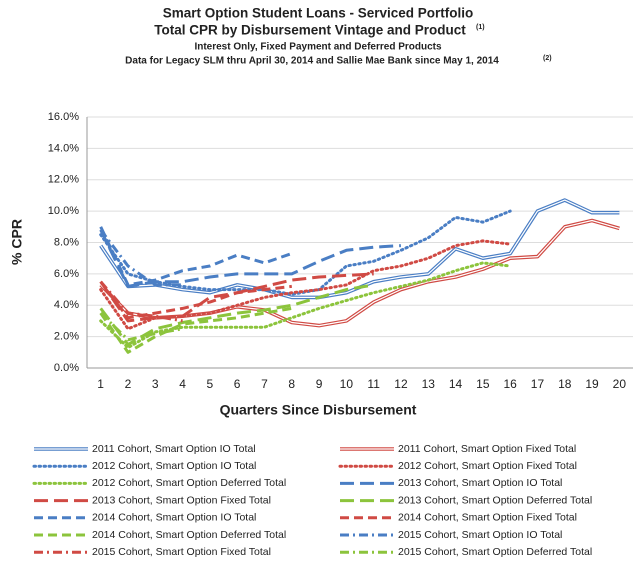 This screenshot has width=635, height=561. What do you see at coordinates (66, 368) in the screenshot?
I see `y-tick-label: 0.0%` at bounding box center [66, 368].